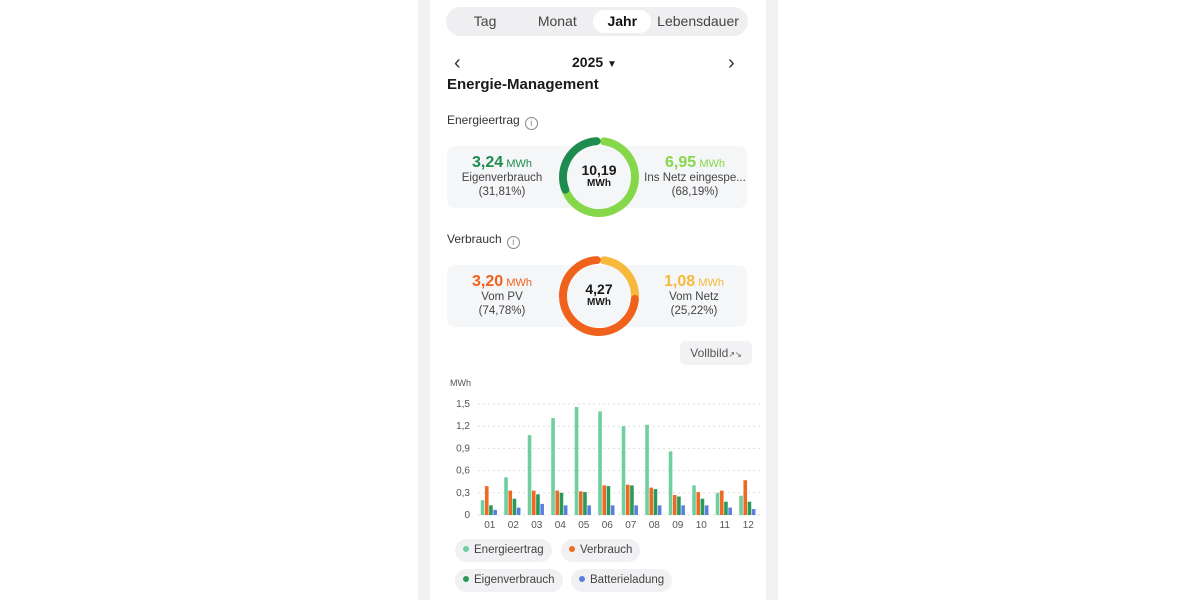  I want to click on y-tick-label: 0, so click(467, 515).